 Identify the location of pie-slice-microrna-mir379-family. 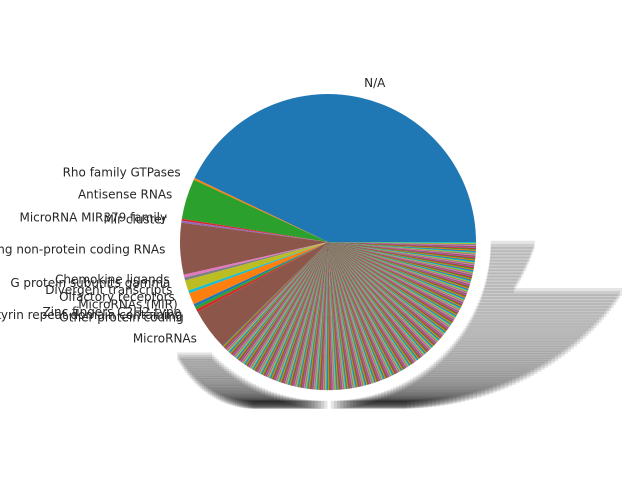
(254, 230).